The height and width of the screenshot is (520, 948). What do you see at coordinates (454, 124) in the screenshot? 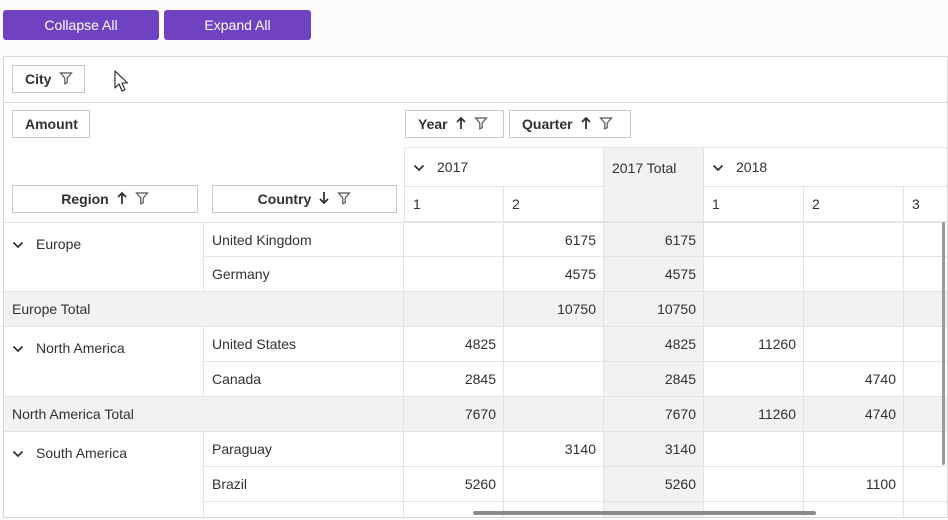
I see `year-field-chip: Year` at bounding box center [454, 124].